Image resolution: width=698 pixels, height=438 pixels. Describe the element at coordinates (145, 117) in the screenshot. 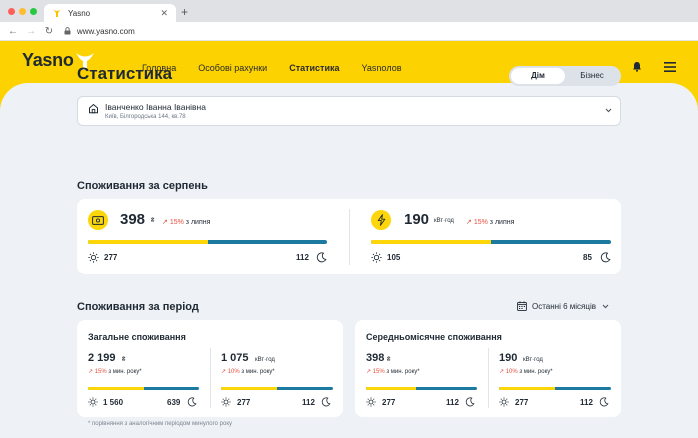

I see `account-address: Київ, Білгородська 144, кв.78` at that location.